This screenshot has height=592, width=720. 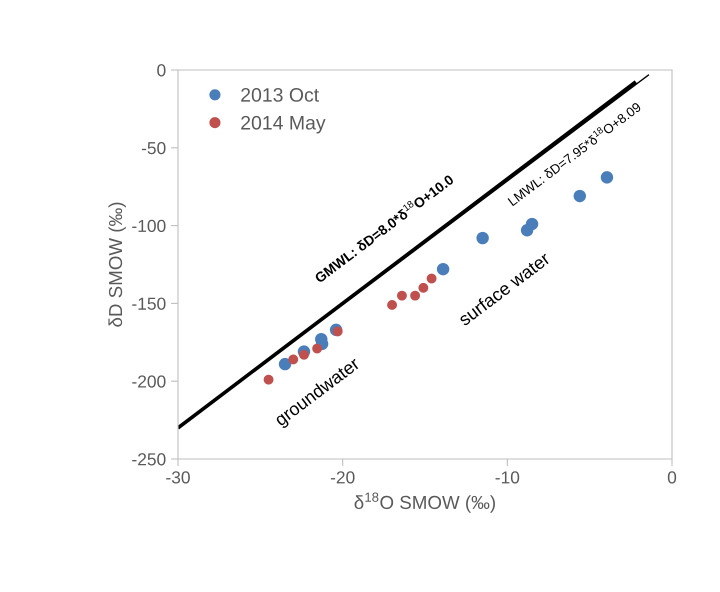 I want to click on y-tick-label: -100, so click(x=149, y=226).